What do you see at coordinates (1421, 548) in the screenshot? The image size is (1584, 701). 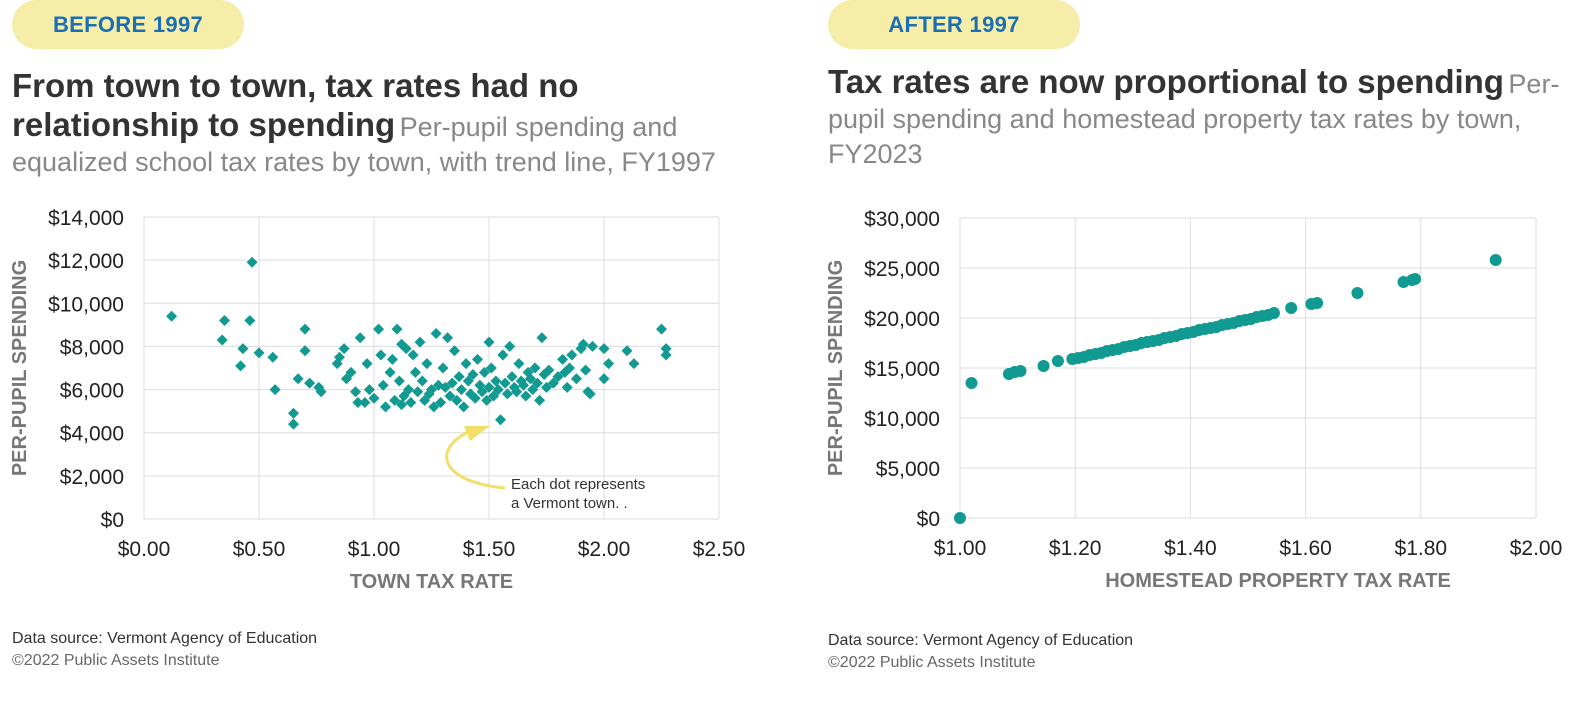 I see `x-tick-label: $1.80` at bounding box center [1421, 548].